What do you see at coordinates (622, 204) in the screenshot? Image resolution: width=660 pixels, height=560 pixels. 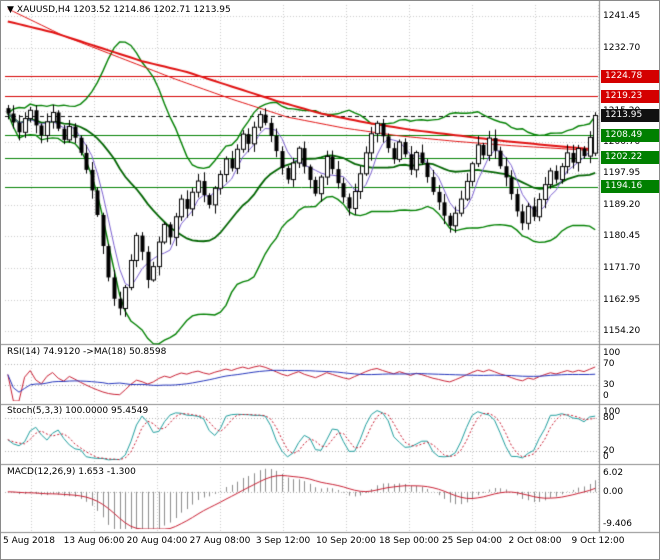 I see `price-axis-label: 1189.20` at bounding box center [622, 204].